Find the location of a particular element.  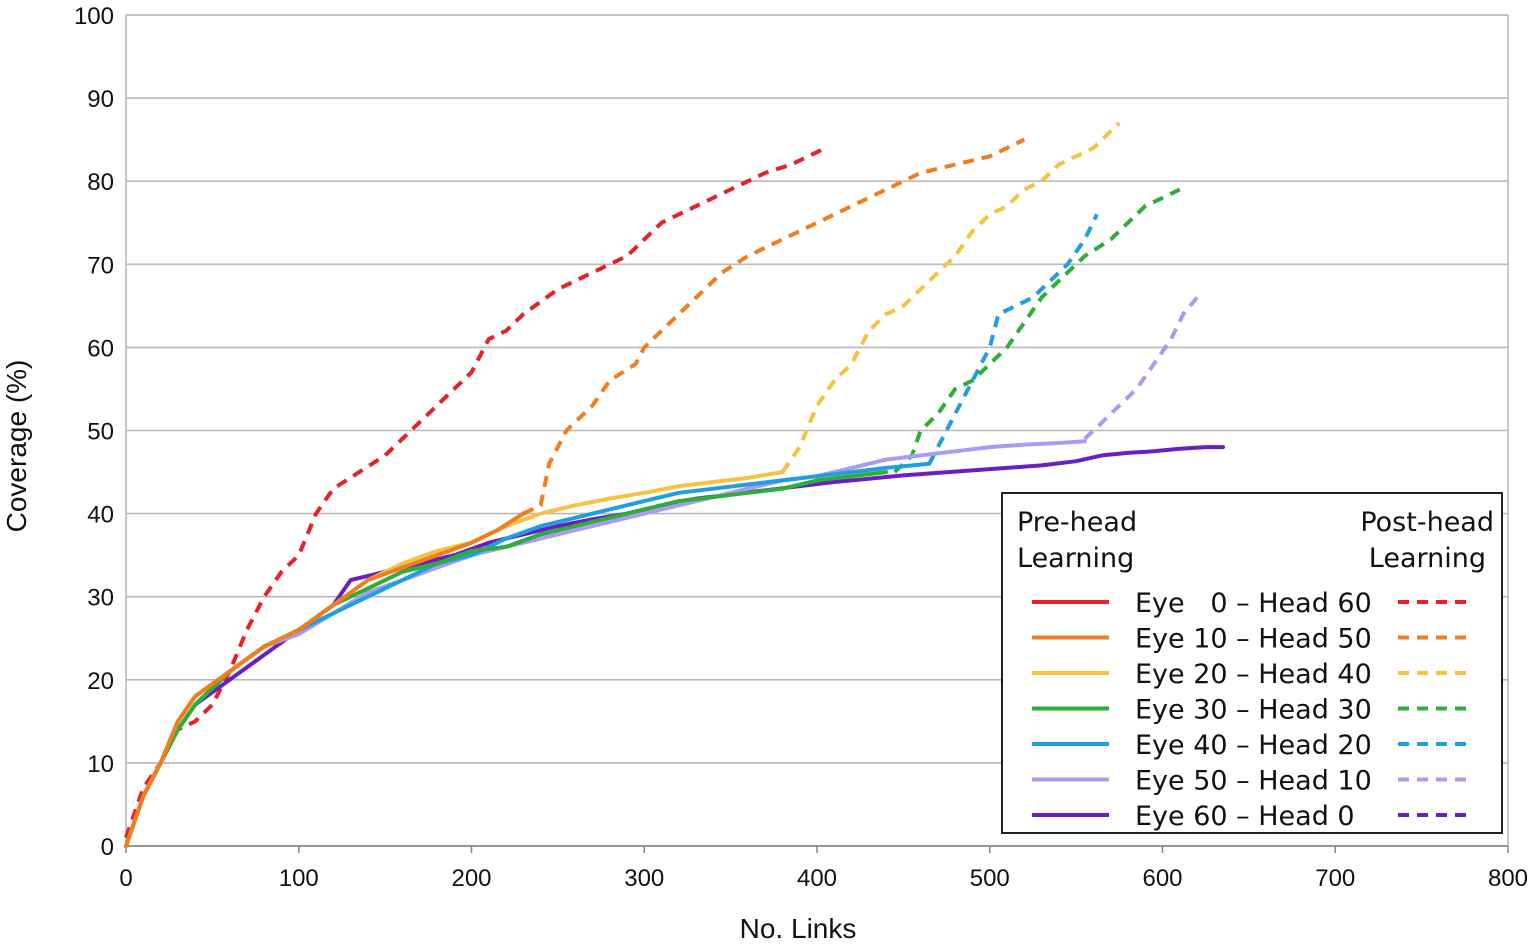

legend-post-header-2: Learning is located at coordinates (1427, 558).